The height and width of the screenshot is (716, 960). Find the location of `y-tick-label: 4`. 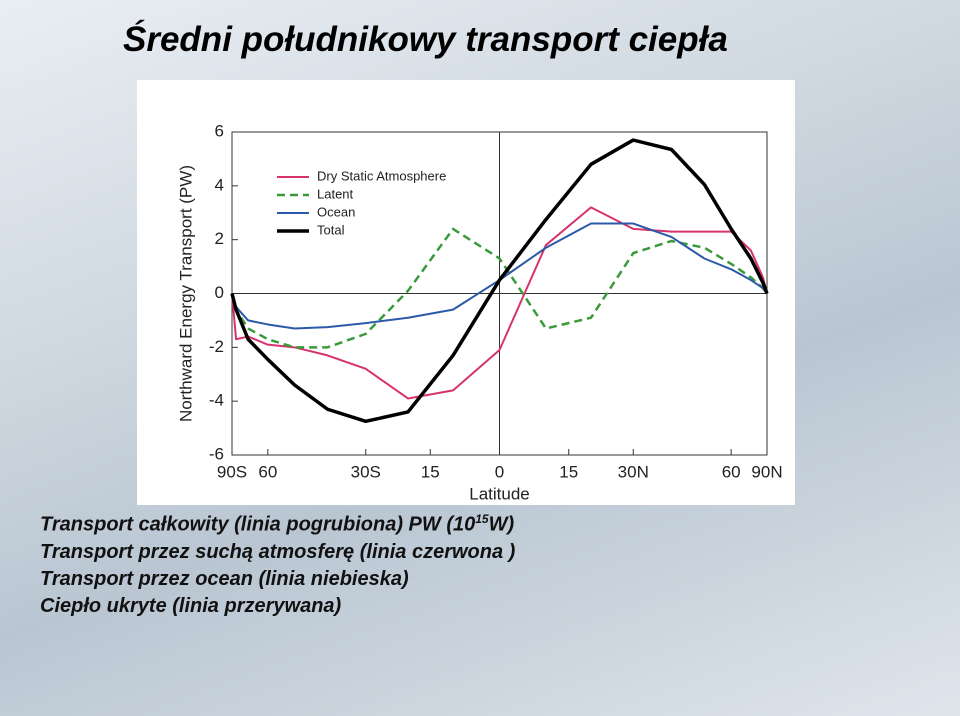

y-tick-label: 4 is located at coordinates (219, 184).